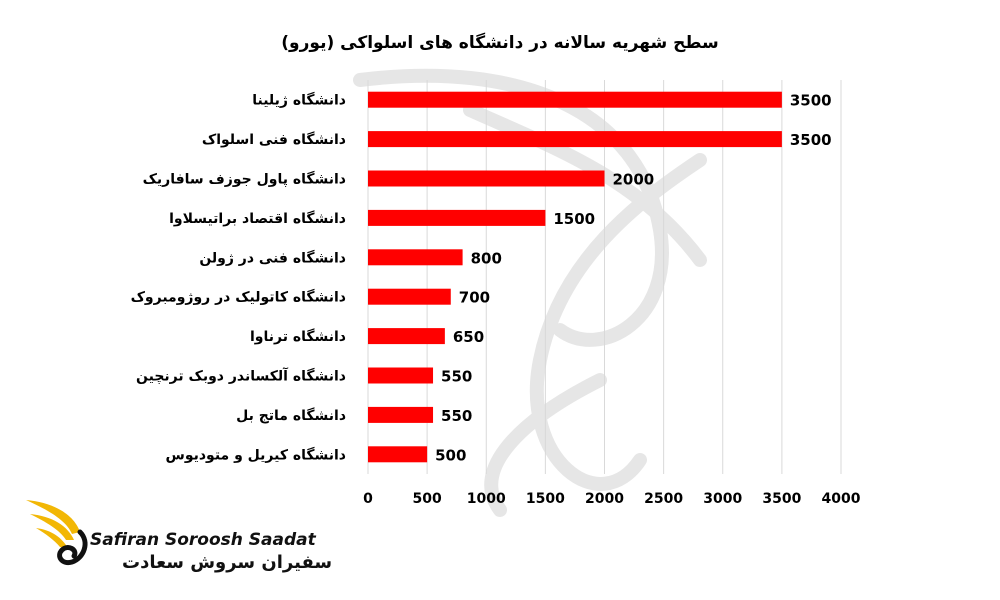  I want to click on data-label: 2000, so click(634, 180).